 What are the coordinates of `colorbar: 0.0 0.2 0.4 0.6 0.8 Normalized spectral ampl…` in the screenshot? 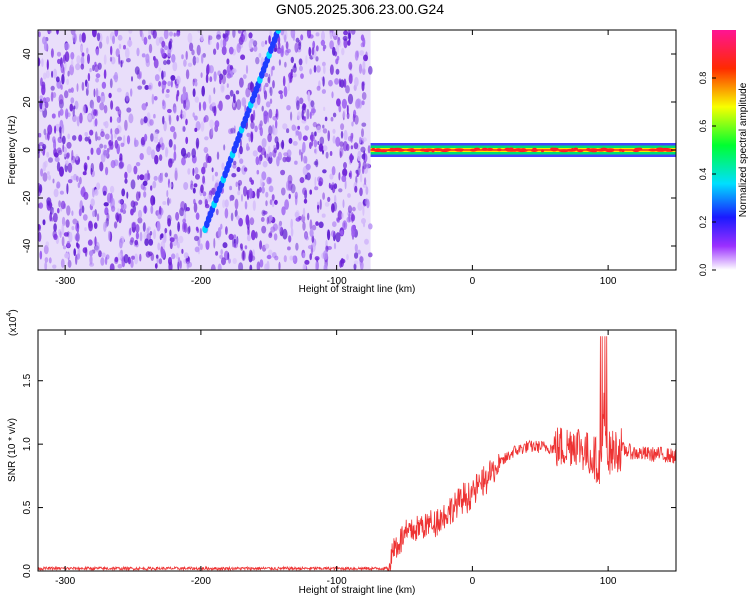 It's located at (723, 153).